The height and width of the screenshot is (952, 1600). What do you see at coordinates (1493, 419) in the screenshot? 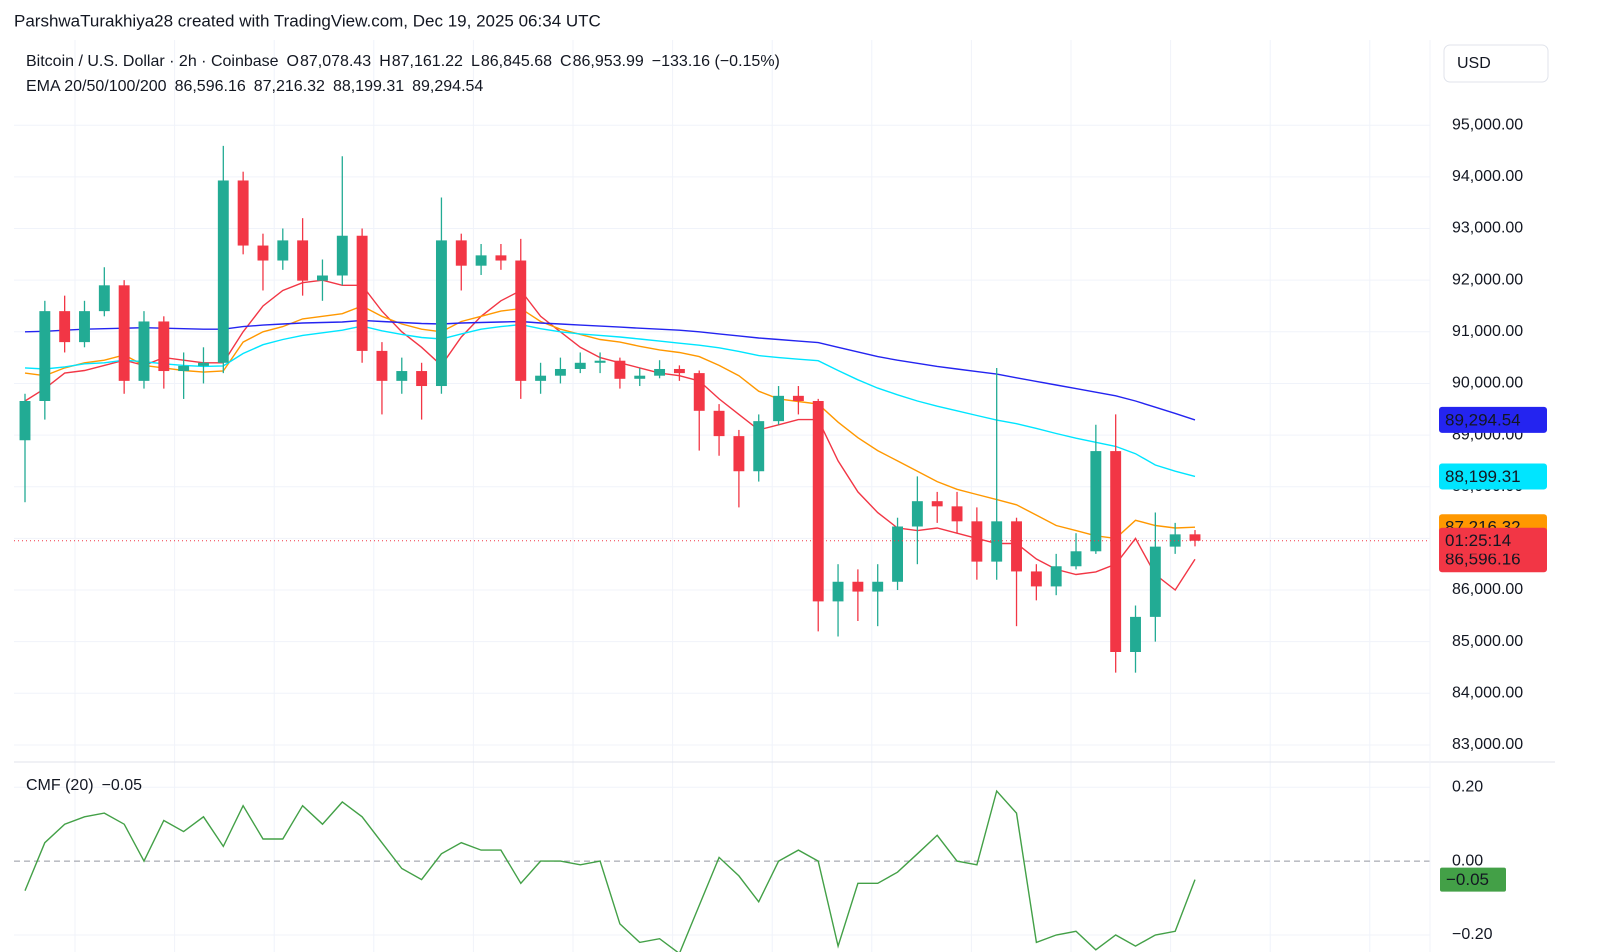
I see `ema-badge` at bounding box center [1493, 419].